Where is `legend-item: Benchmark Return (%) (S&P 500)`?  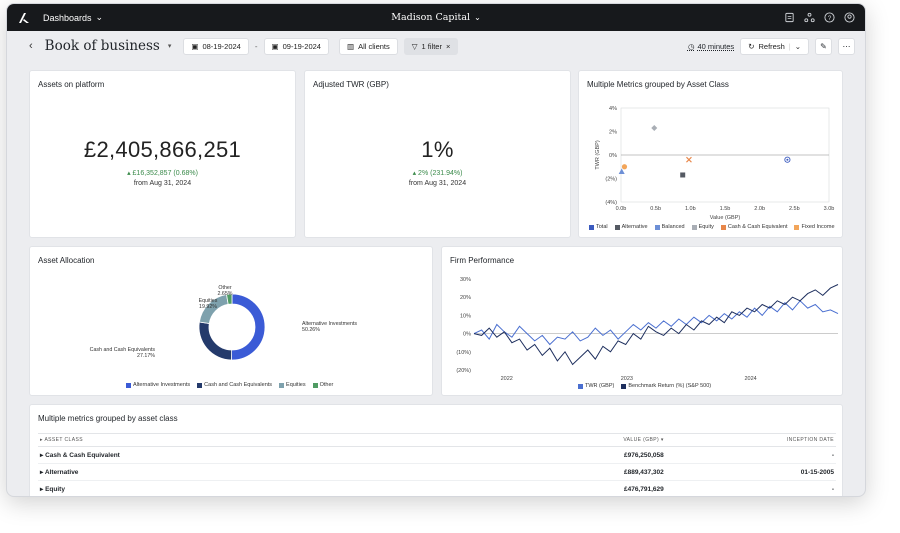 legend-item: Benchmark Return (%) (S&P 500) is located at coordinates (666, 386).